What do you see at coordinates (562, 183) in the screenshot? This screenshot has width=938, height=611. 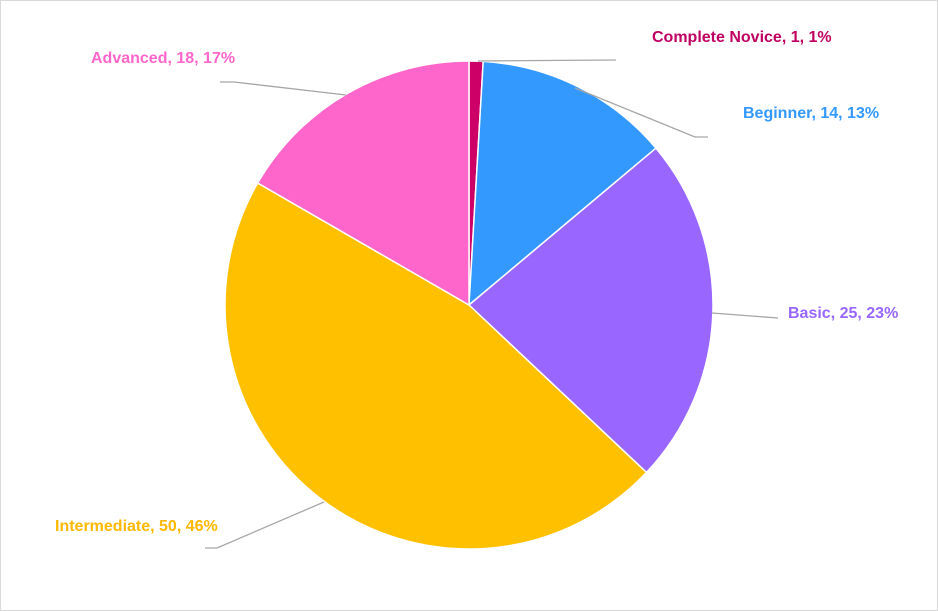 I see `slice-beginner` at bounding box center [562, 183].